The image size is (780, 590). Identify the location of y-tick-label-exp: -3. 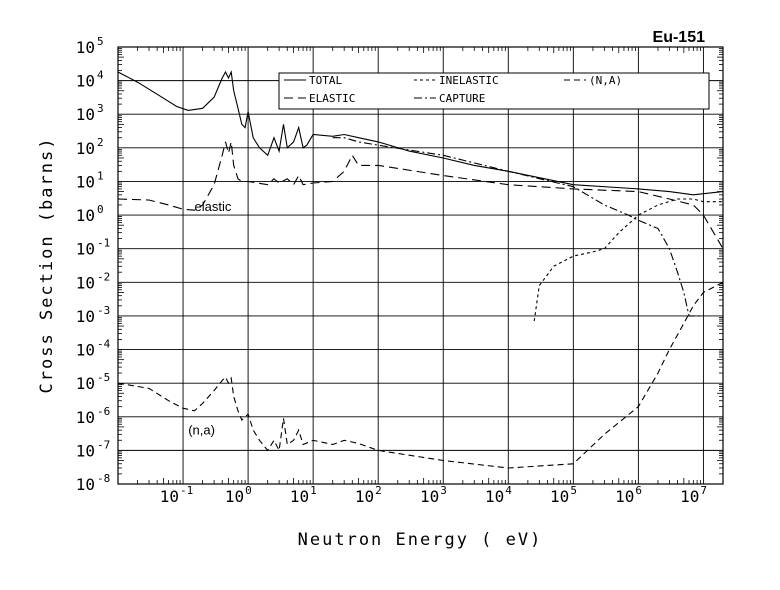
(103, 310).